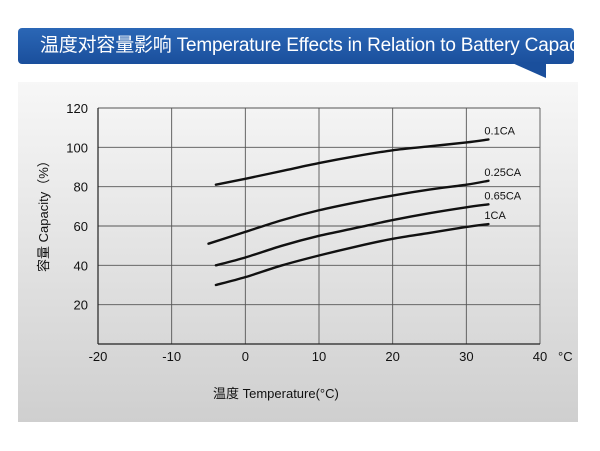  I want to click on y-axis-label: 容量 Capacity（%）, so click(43, 213).